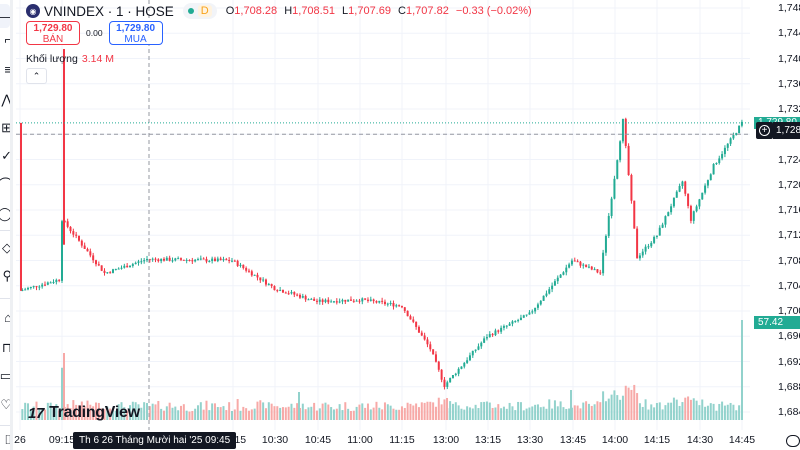 The height and width of the screenshot is (450, 800). I want to click on price-tick-label: 1,708, so click(789, 260).